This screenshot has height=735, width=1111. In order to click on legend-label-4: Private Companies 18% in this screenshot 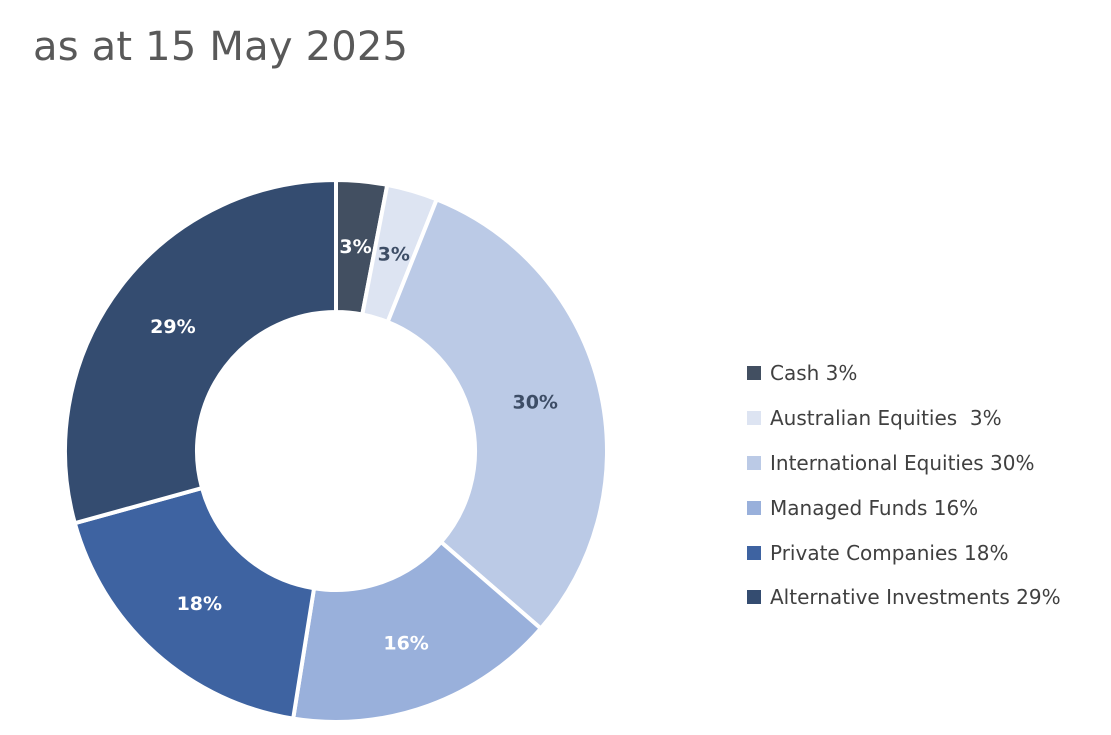, I will do `click(889, 552)`.